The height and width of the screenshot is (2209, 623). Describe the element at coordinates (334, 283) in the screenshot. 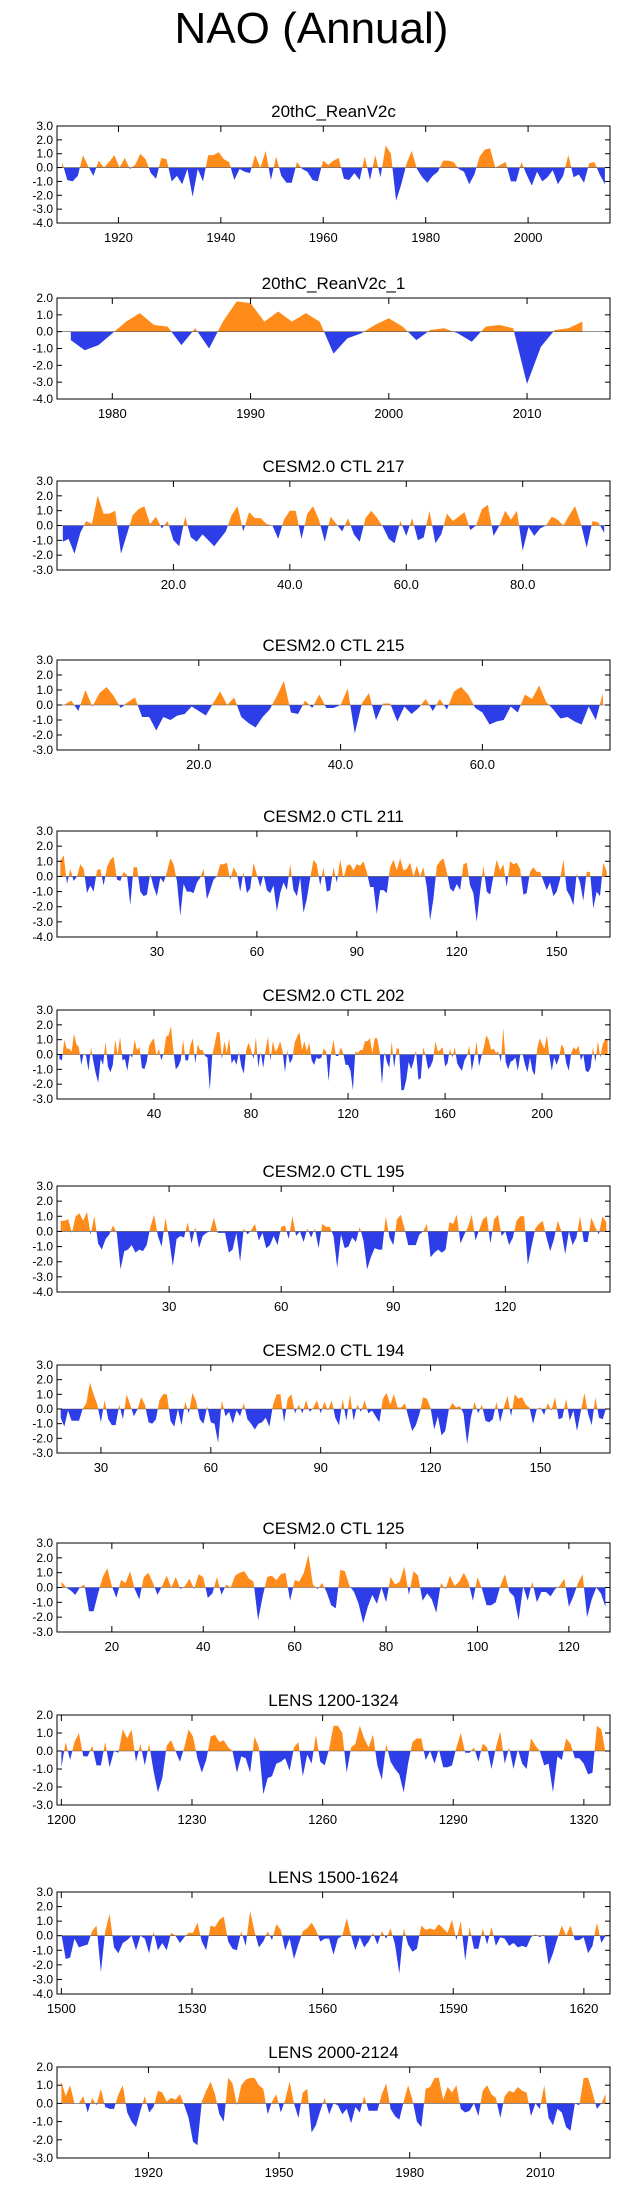

I see `panel-title: 20thC_ReanV2c_1` at that location.